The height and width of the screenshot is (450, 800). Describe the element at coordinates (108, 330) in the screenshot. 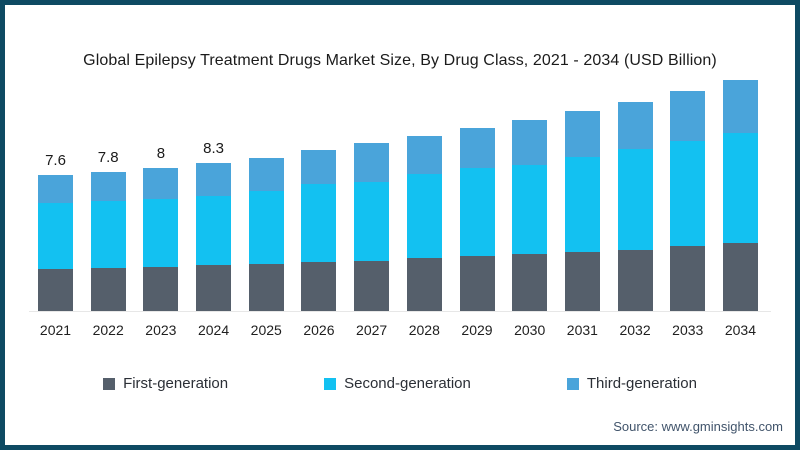

I see `x-tick-label-2022: 2022` at that location.